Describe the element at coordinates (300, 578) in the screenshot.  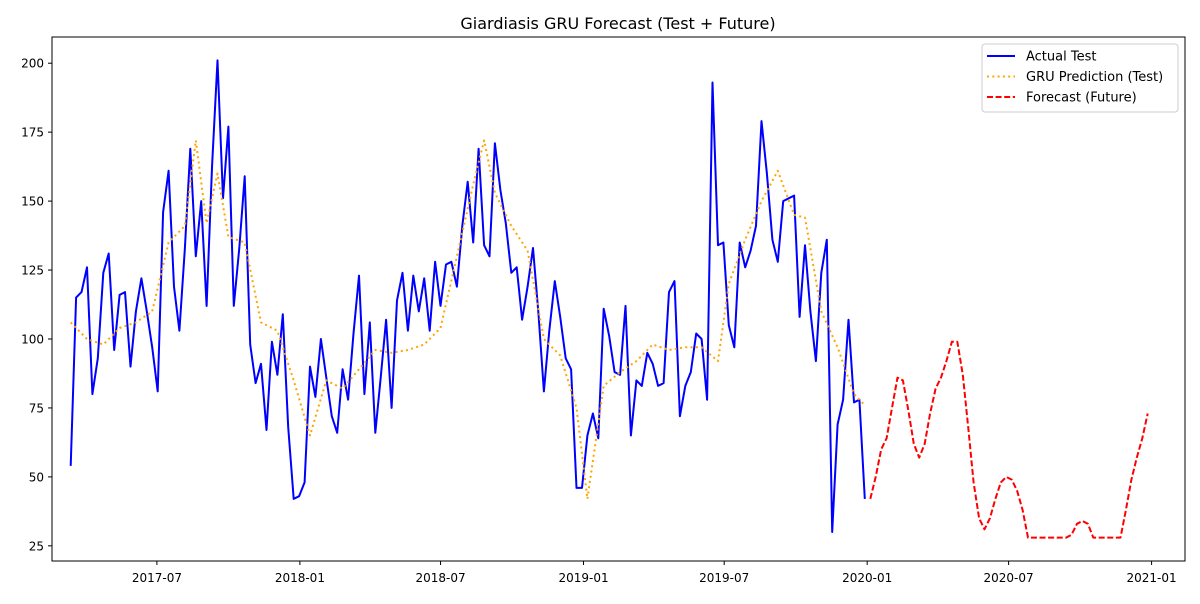
I see `x-tick-label: 2018-01` at that location.